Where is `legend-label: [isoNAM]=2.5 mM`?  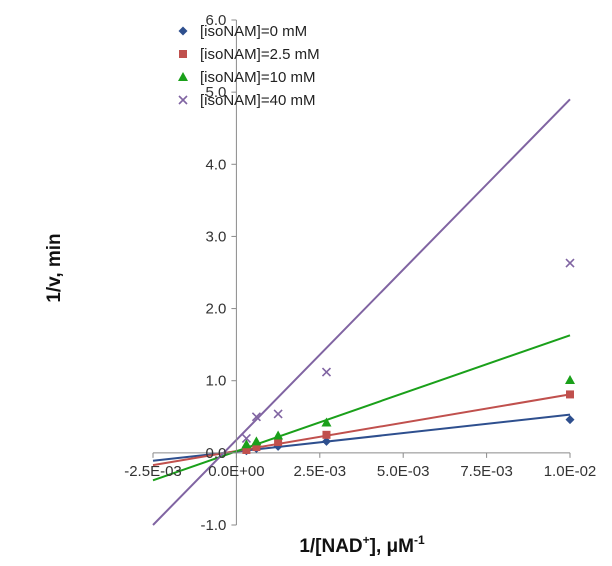
legend-label: [isoNAM]=2.5 mM is located at coordinates (260, 54).